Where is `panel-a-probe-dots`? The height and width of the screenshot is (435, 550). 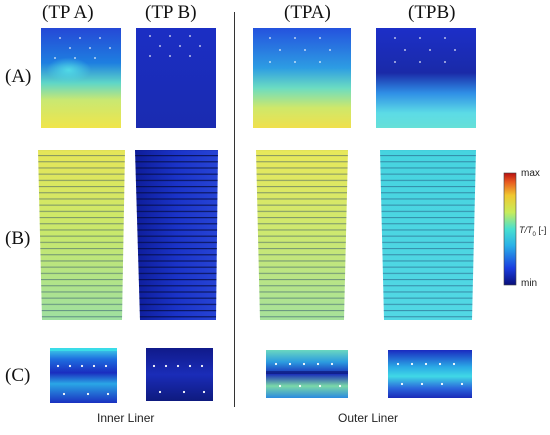
panel-a-probe-dots is located at coordinates (255, 49).